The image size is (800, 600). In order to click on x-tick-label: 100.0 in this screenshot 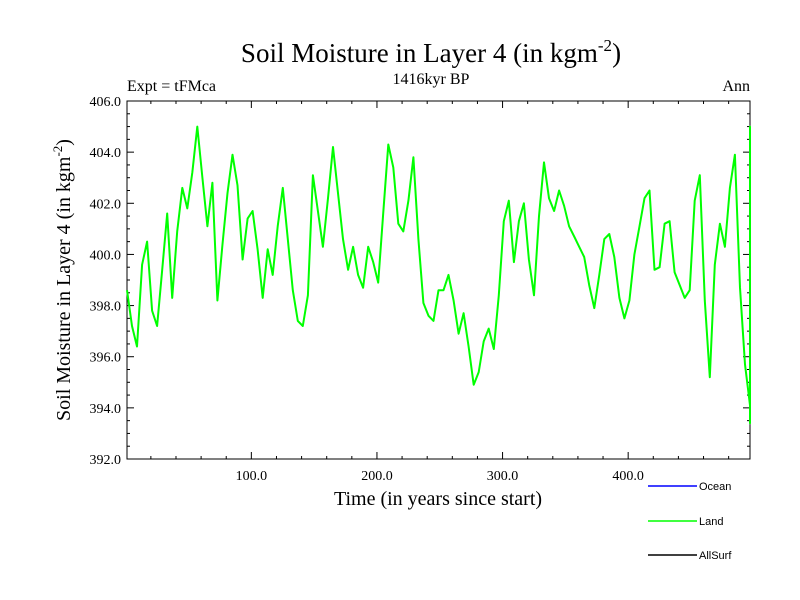, I will do `click(252, 476)`.